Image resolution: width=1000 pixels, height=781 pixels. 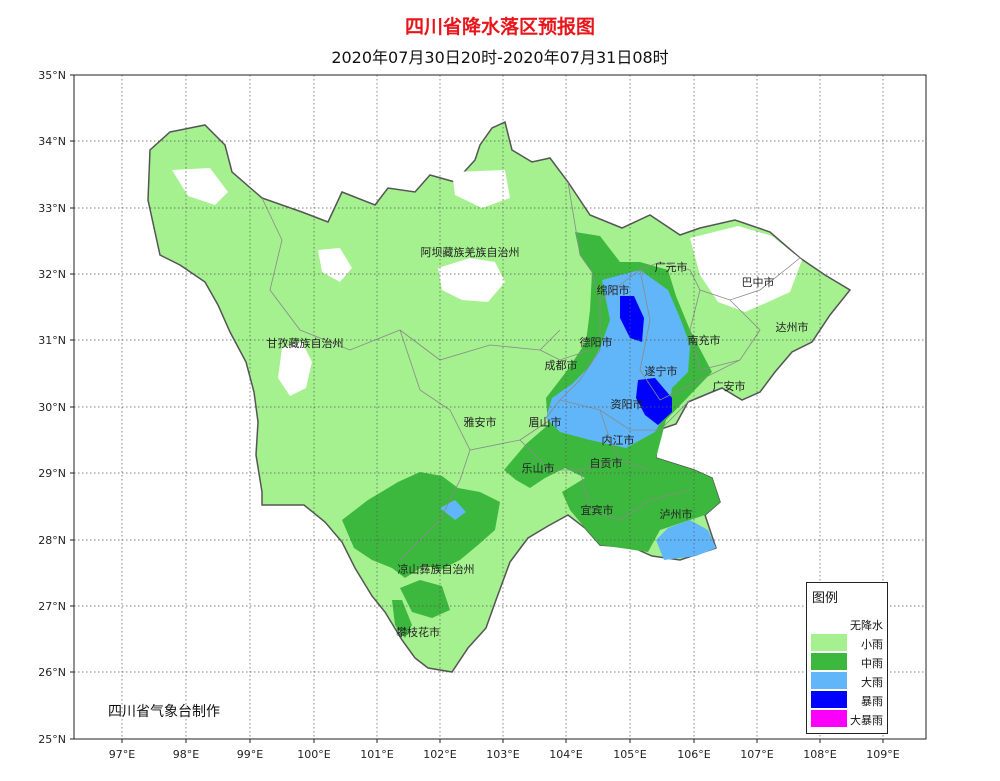 I want to click on legend-label: 大雨, so click(x=872, y=682).